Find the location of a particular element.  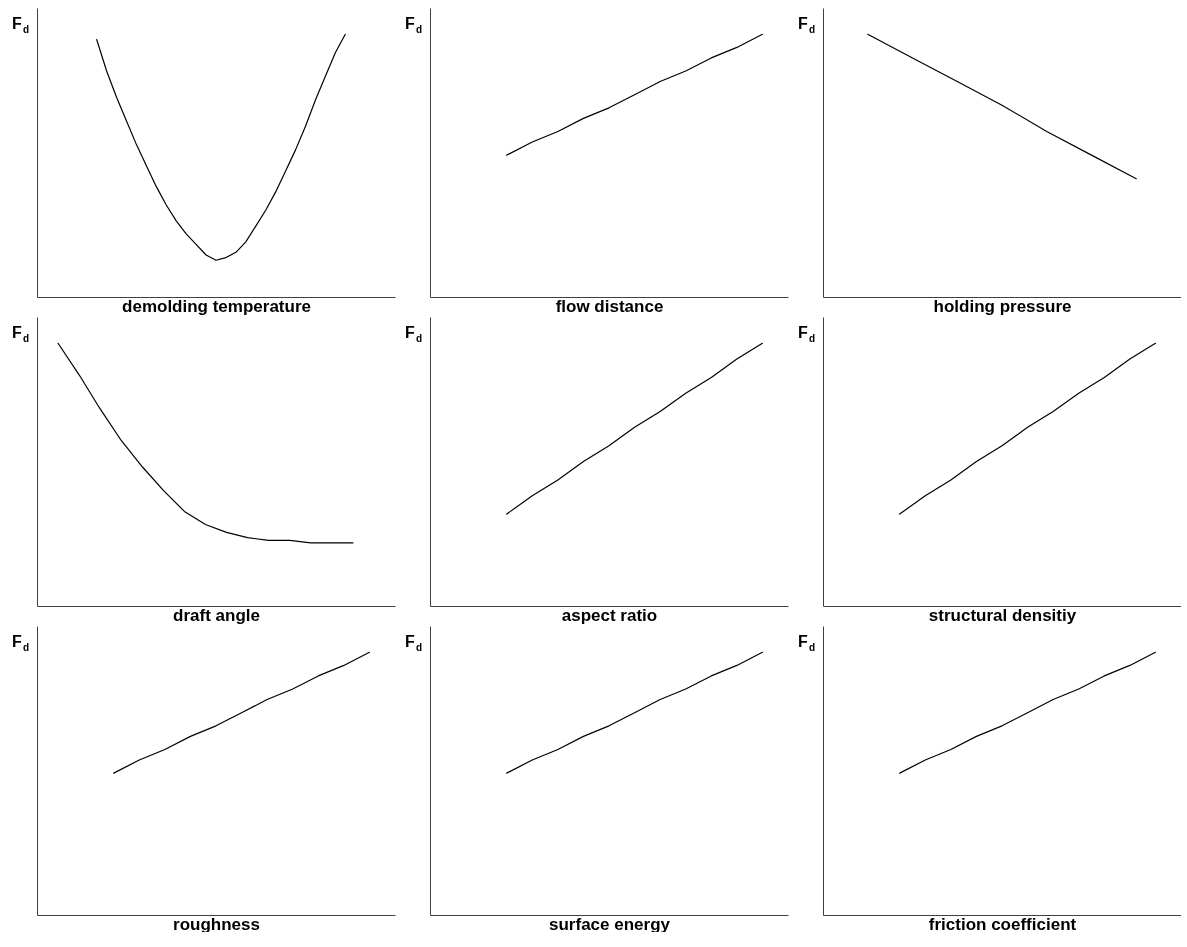

x-axis-title: demolding temperature is located at coordinates (216, 306).